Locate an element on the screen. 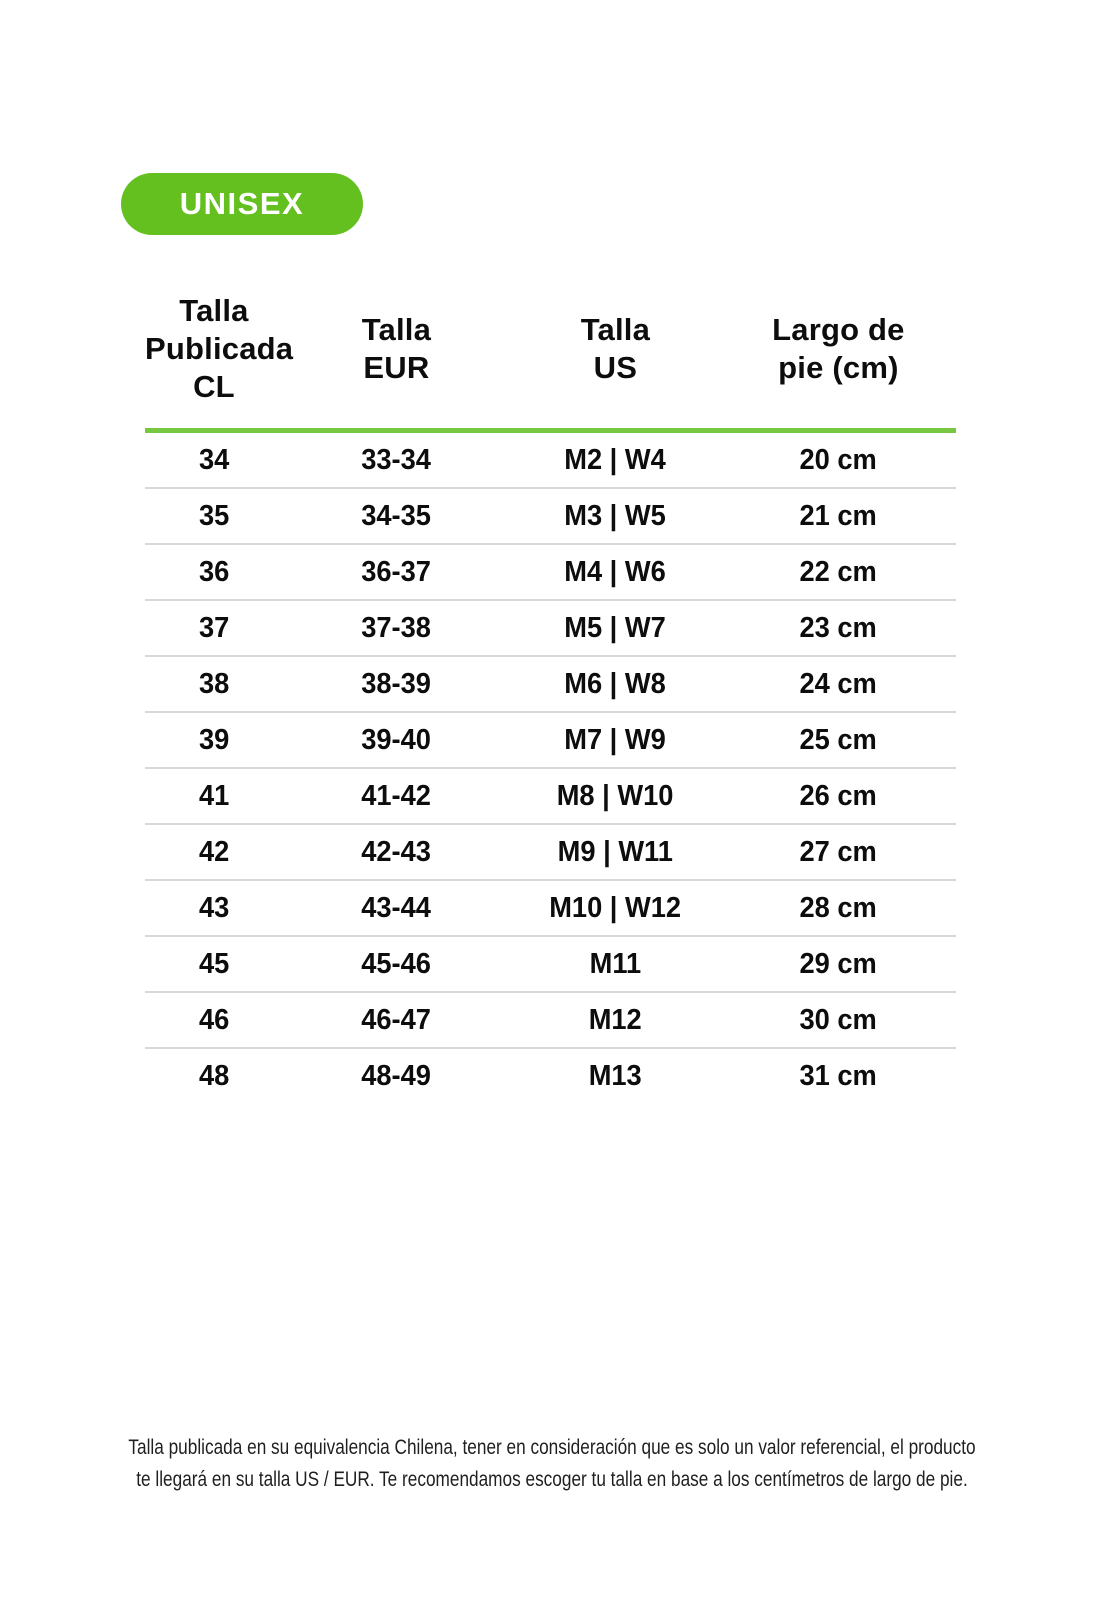  cell-largo-pie: 28 cm is located at coordinates (838, 907).